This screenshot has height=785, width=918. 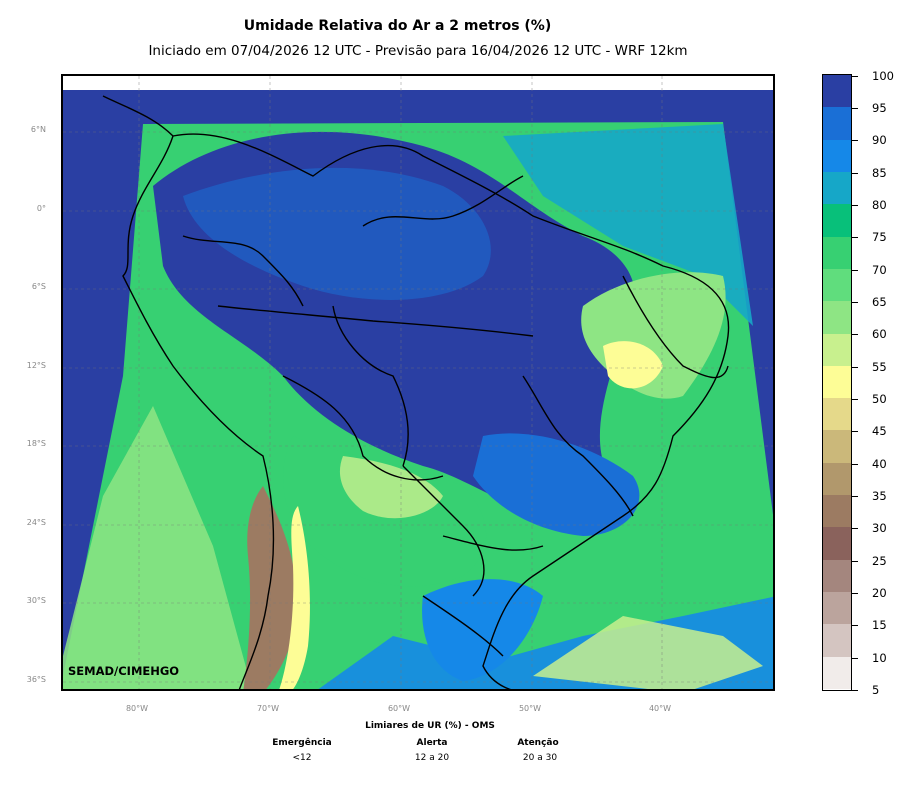 What do you see at coordinates (397, 26) in the screenshot?
I see `chart-title: Umidade Relativa do Ar a 2 metros (%)` at bounding box center [397, 26].